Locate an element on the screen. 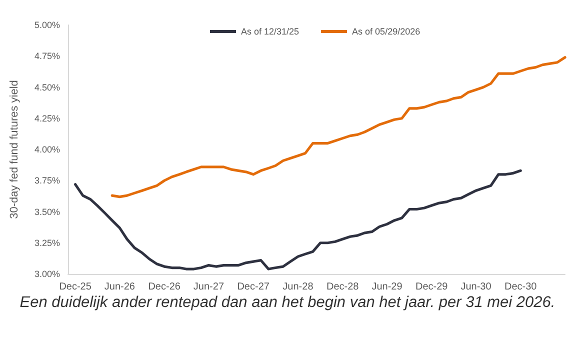  y-tick-label: 3.75% is located at coordinates (47, 181).